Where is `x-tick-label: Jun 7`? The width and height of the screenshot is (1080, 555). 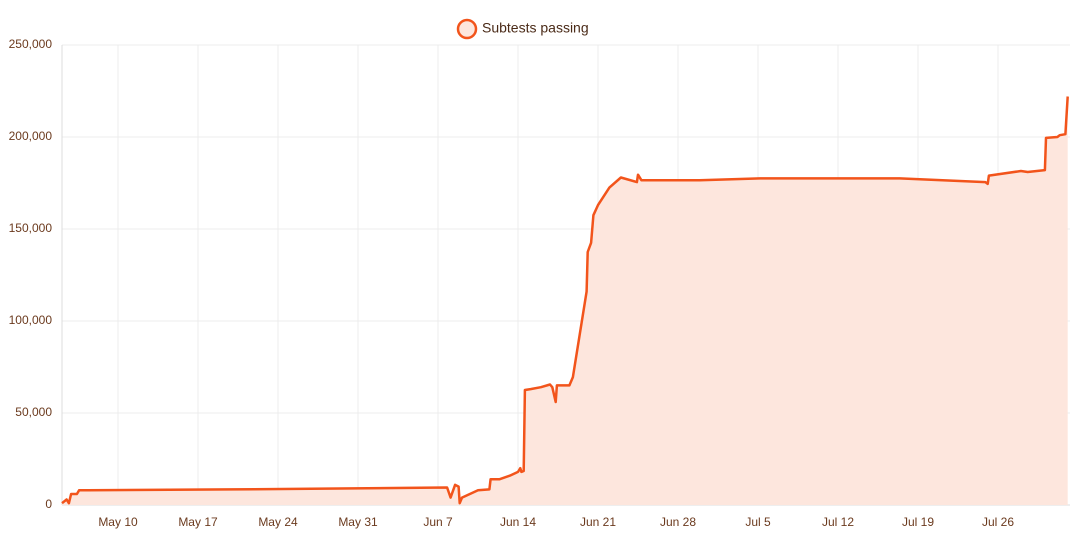 x-tick-label: Jun 7 is located at coordinates (438, 522).